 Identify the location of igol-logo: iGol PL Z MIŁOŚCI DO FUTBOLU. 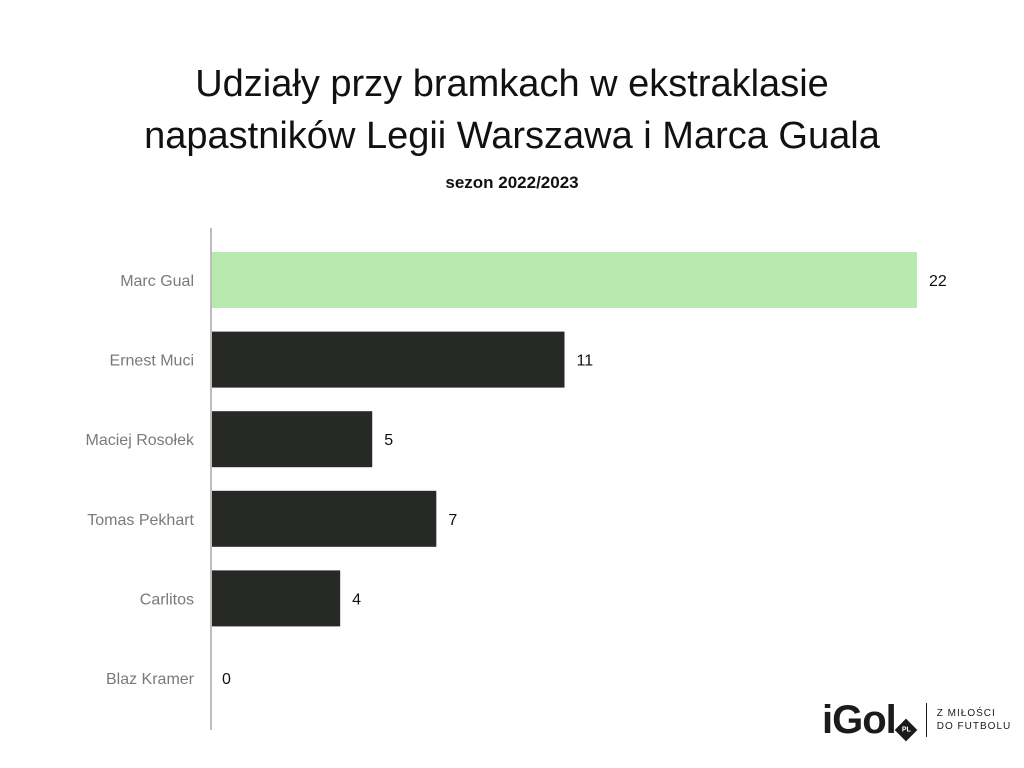
(916, 720).